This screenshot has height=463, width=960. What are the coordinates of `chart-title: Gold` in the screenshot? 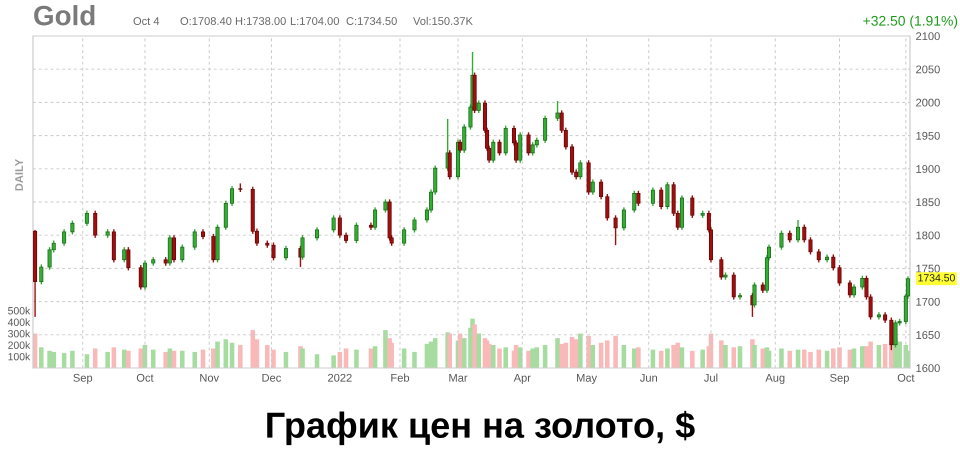 It's located at (64, 15).